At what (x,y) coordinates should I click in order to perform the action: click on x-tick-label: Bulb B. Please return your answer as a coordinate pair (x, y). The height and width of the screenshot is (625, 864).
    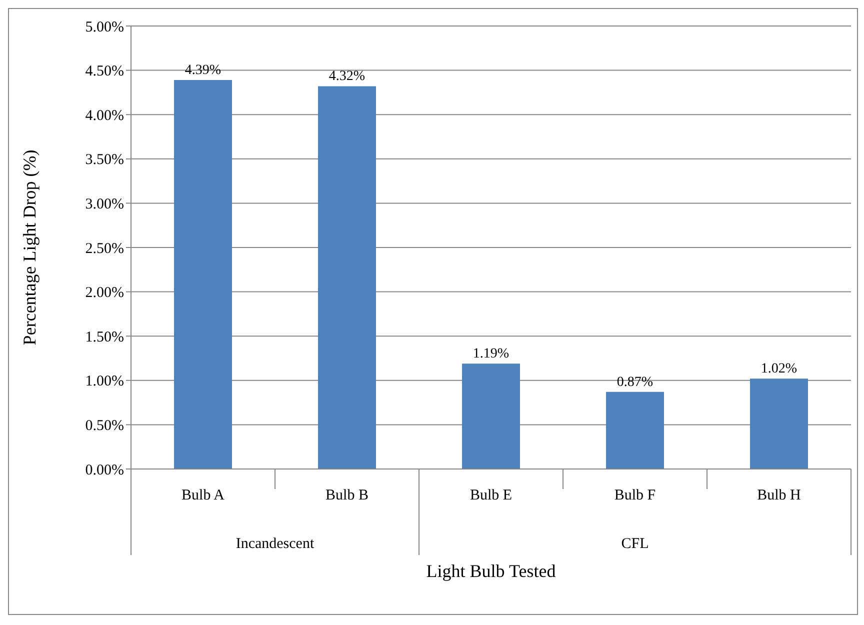
    Looking at the image, I should click on (347, 496).